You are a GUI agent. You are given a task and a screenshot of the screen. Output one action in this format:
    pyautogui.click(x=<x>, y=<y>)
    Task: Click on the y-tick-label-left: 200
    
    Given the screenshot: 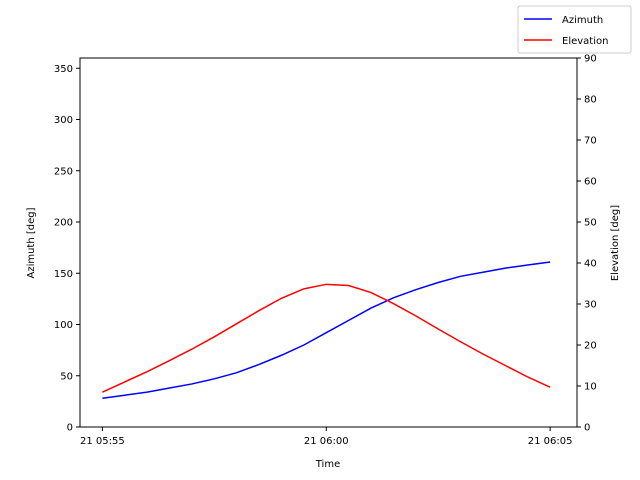 What is the action you would take?
    pyautogui.click(x=63, y=223)
    